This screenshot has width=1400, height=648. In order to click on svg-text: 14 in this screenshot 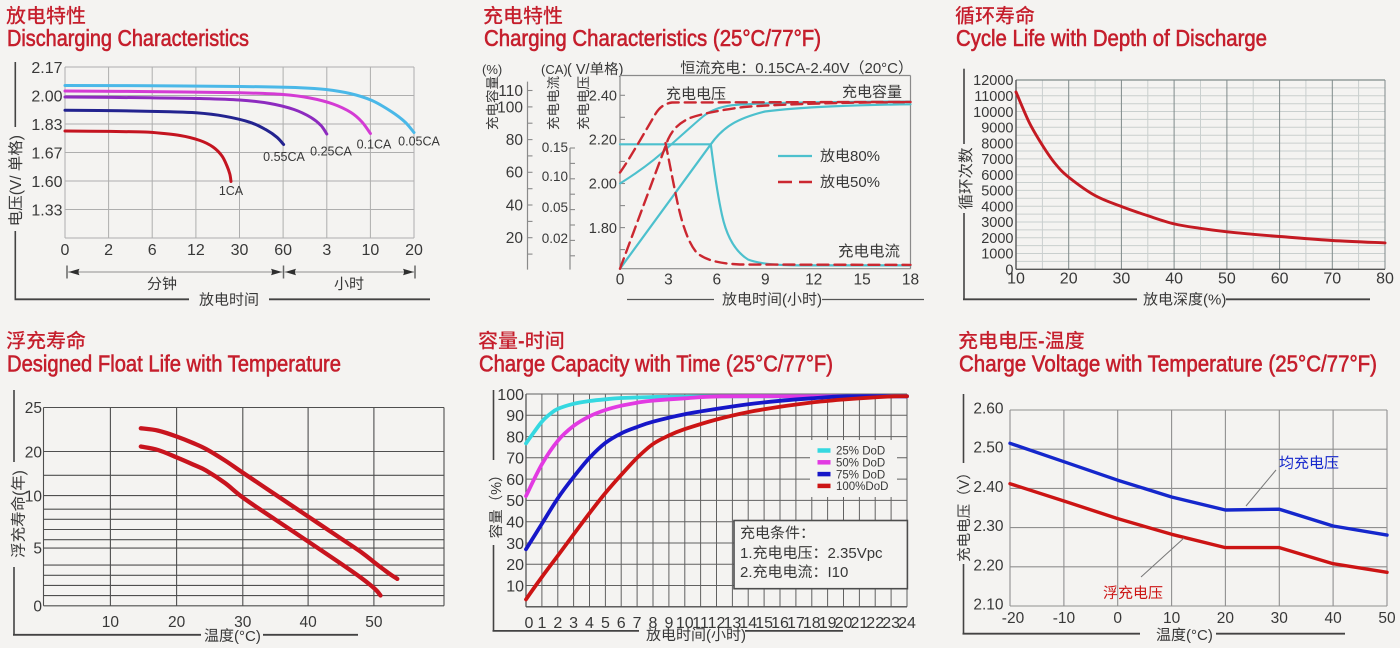, I will do `click(748, 623)`.